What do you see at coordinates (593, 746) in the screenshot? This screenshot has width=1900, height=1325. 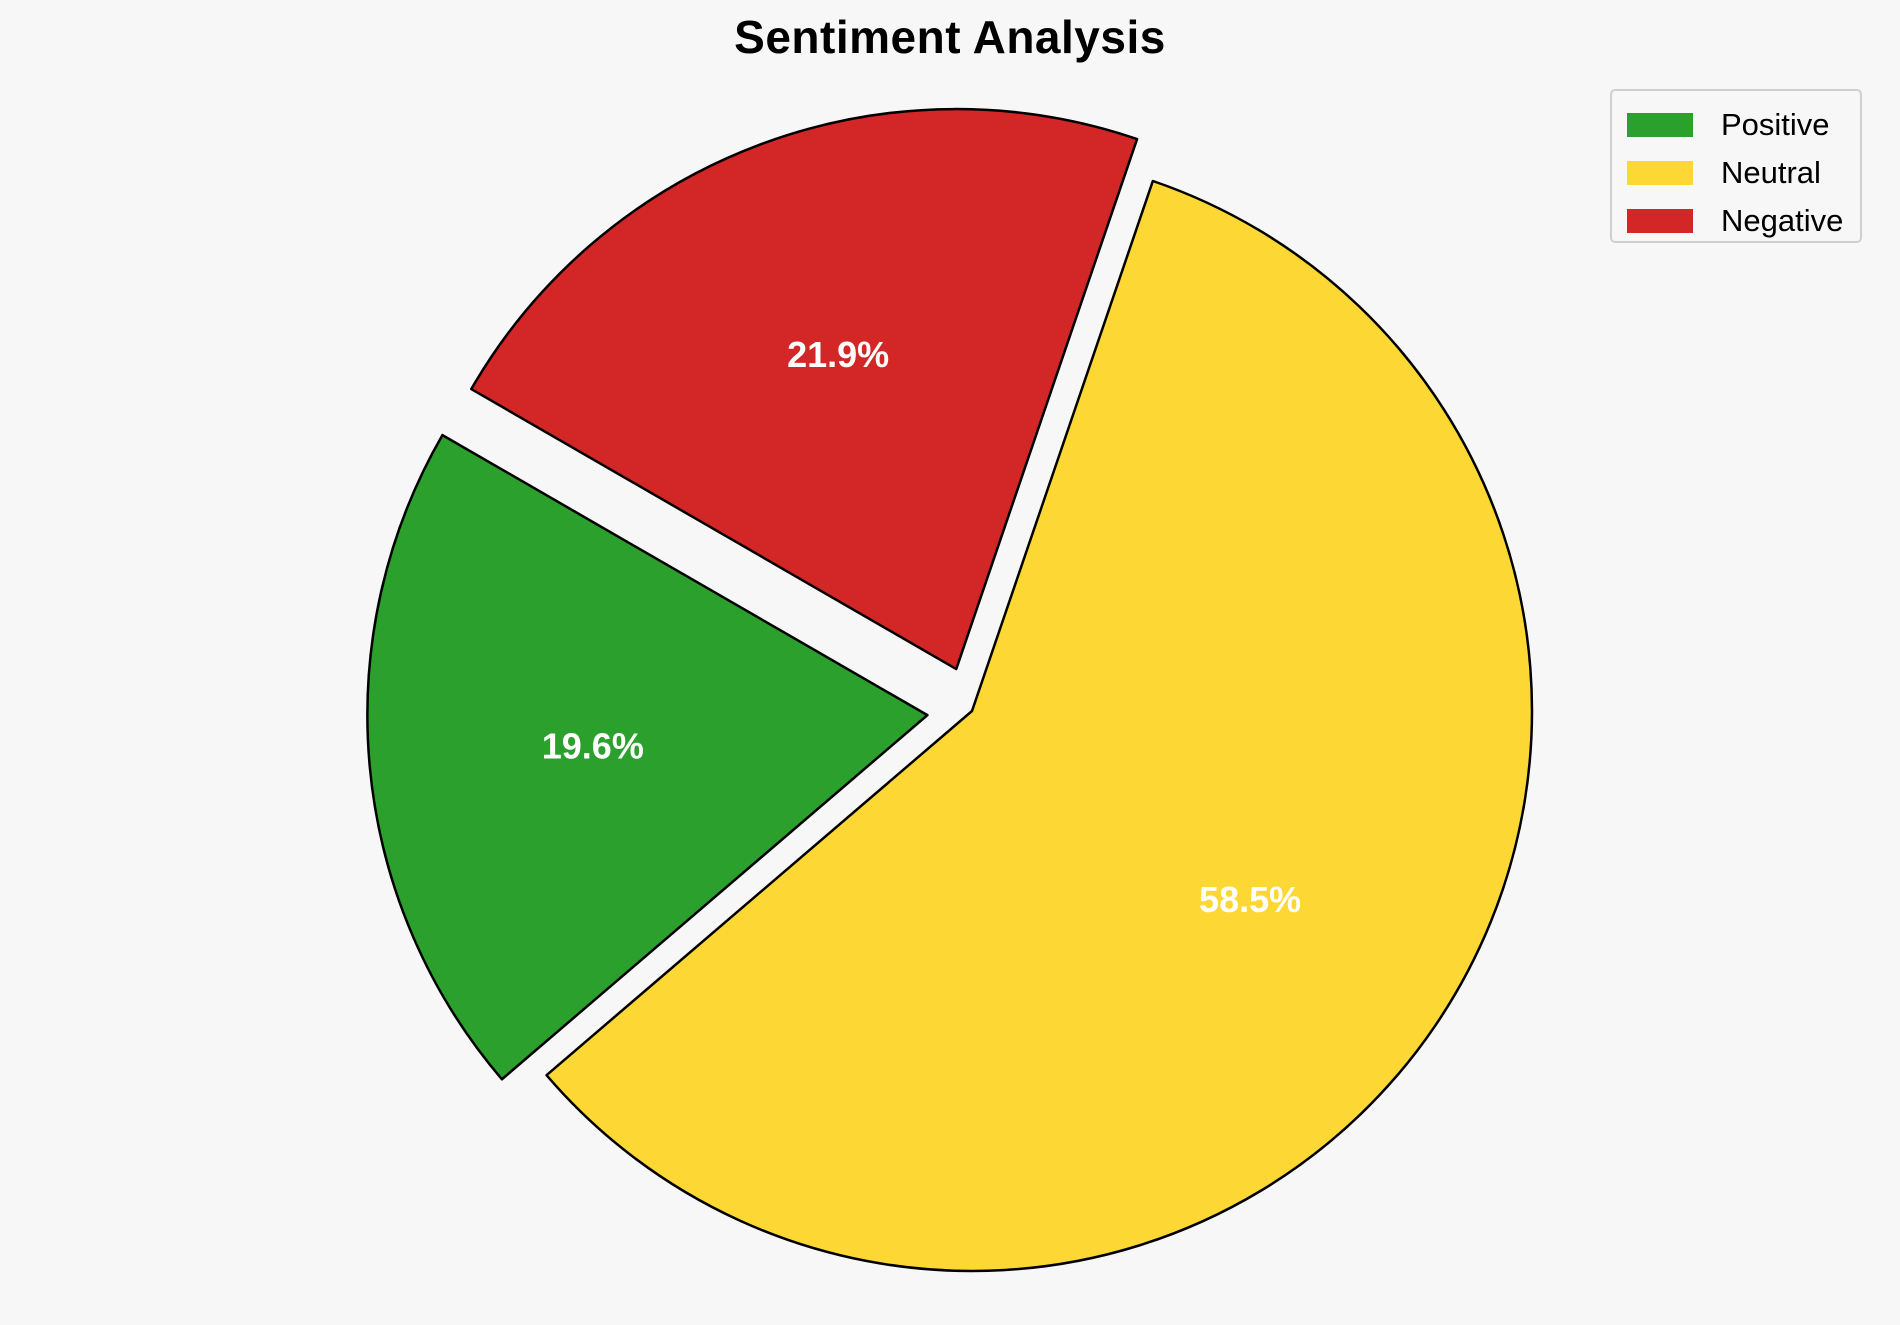 I see `slice-label-positive: 19.6%` at bounding box center [593, 746].